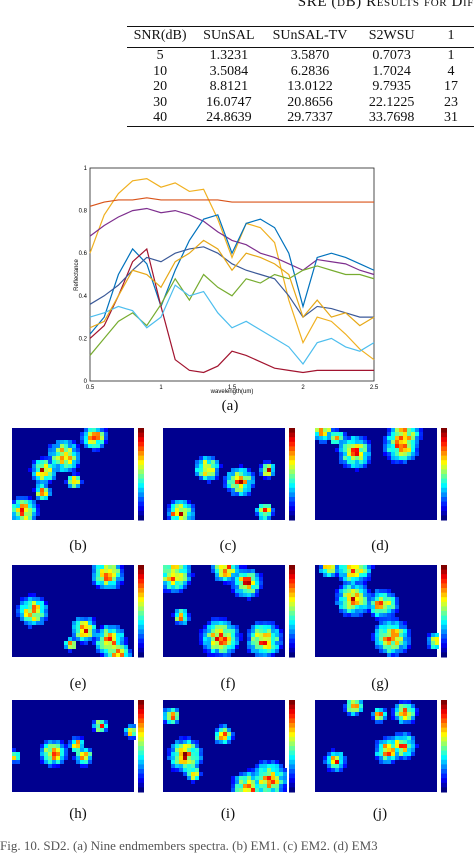 This screenshot has height=854, width=474. Describe the element at coordinates (450, 86) in the screenshot. I see `table-cell: 17` at that location.